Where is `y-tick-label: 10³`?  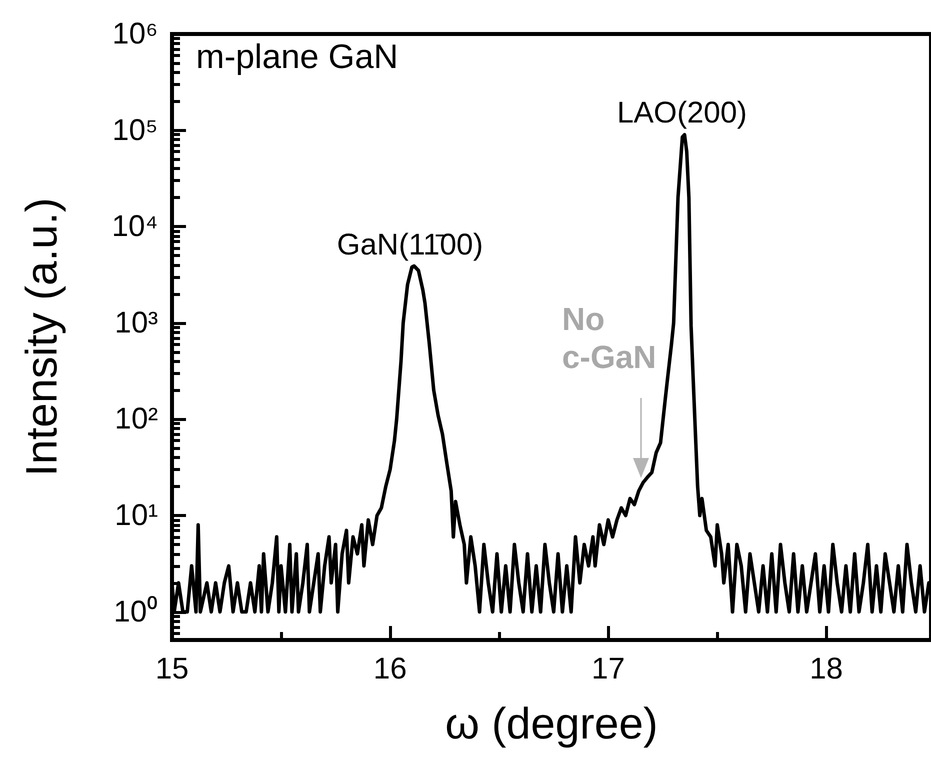 y-tick-label: 10³ is located at coordinates (136, 323).